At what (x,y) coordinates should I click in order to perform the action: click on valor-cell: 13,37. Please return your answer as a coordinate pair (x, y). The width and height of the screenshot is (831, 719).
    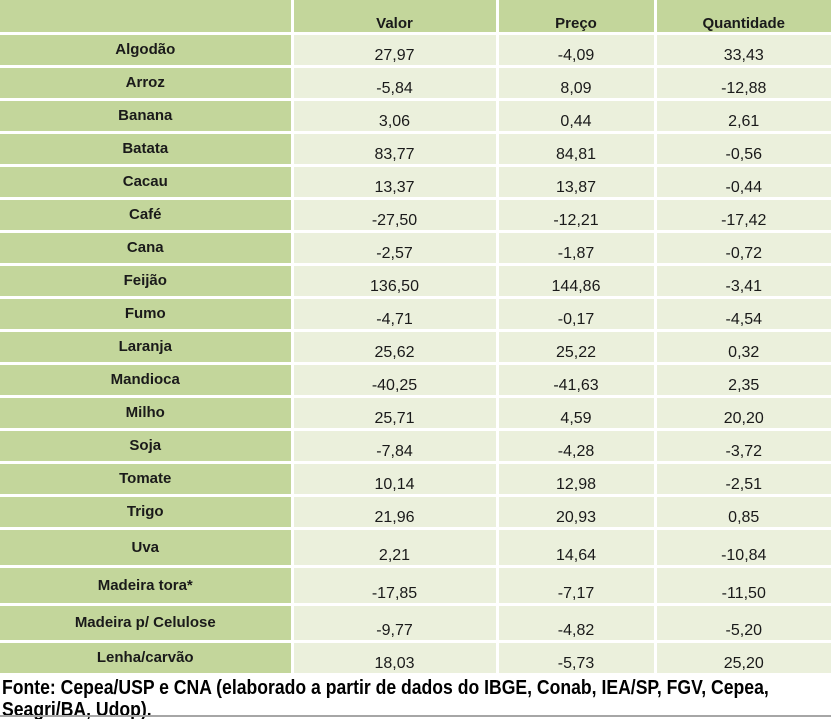
    Looking at the image, I should click on (394, 181).